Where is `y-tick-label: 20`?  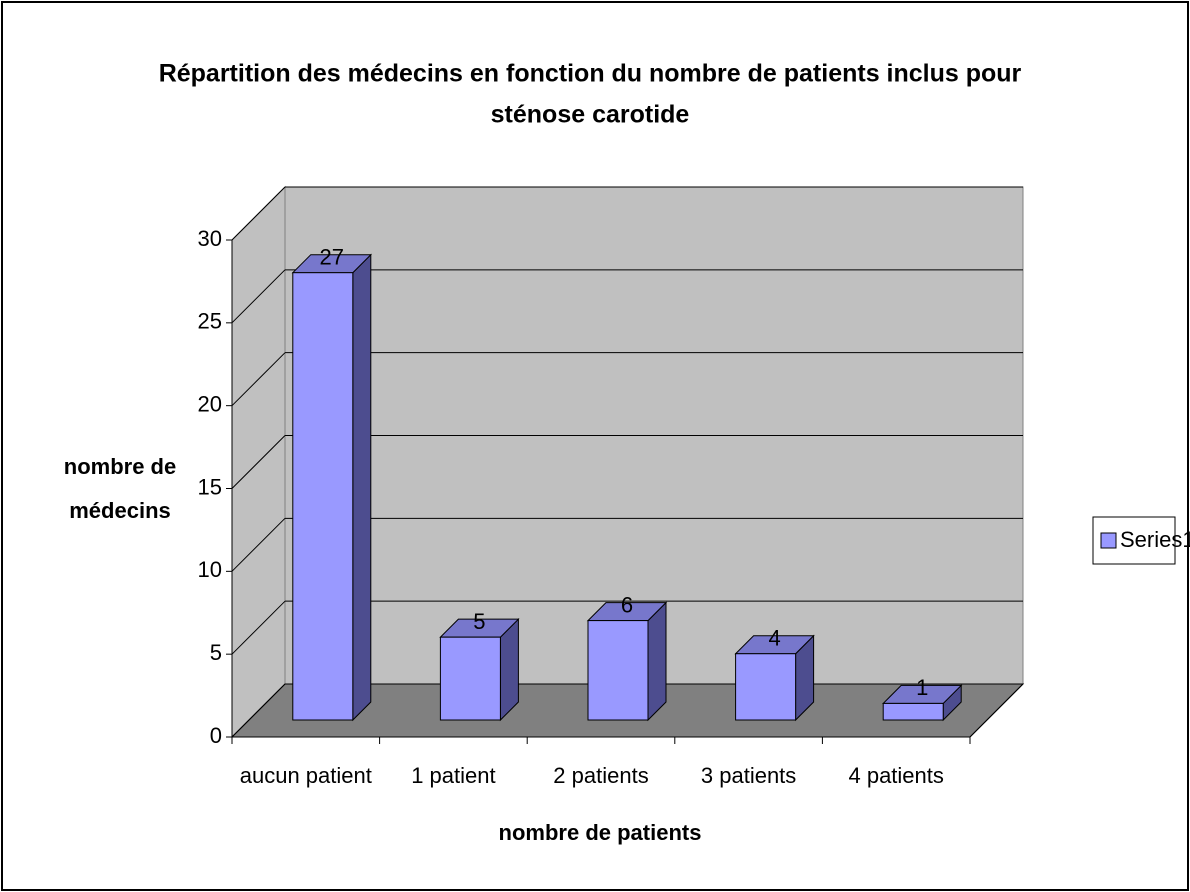
y-tick-label: 20 is located at coordinates (210, 403).